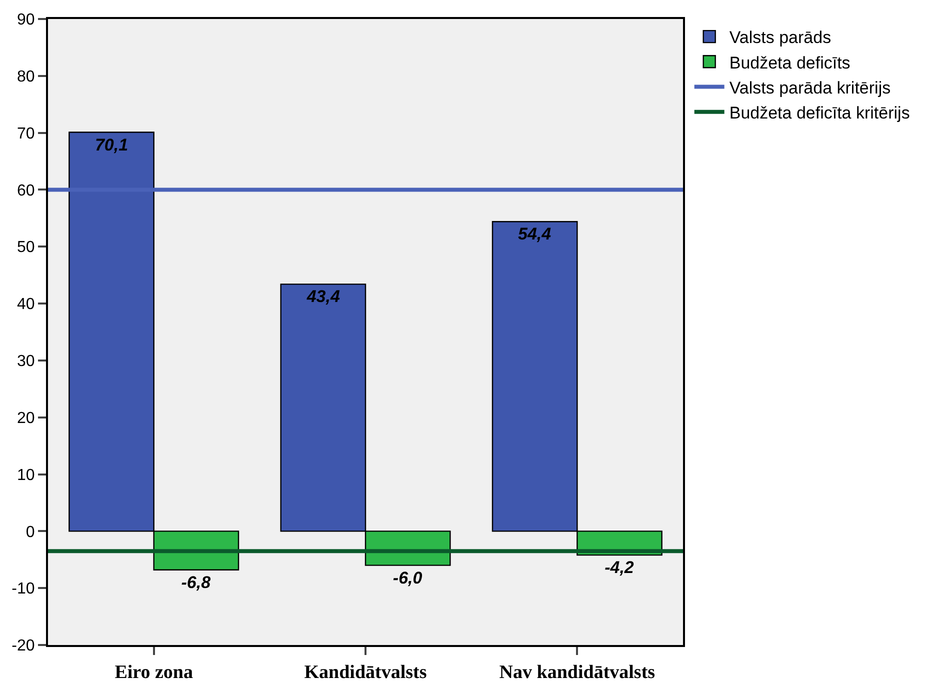 Image resolution: width=948 pixels, height=695 pixels. Describe the element at coordinates (810, 88) in the screenshot. I see `legend-label: Valsts parāda kritērijs` at that location.